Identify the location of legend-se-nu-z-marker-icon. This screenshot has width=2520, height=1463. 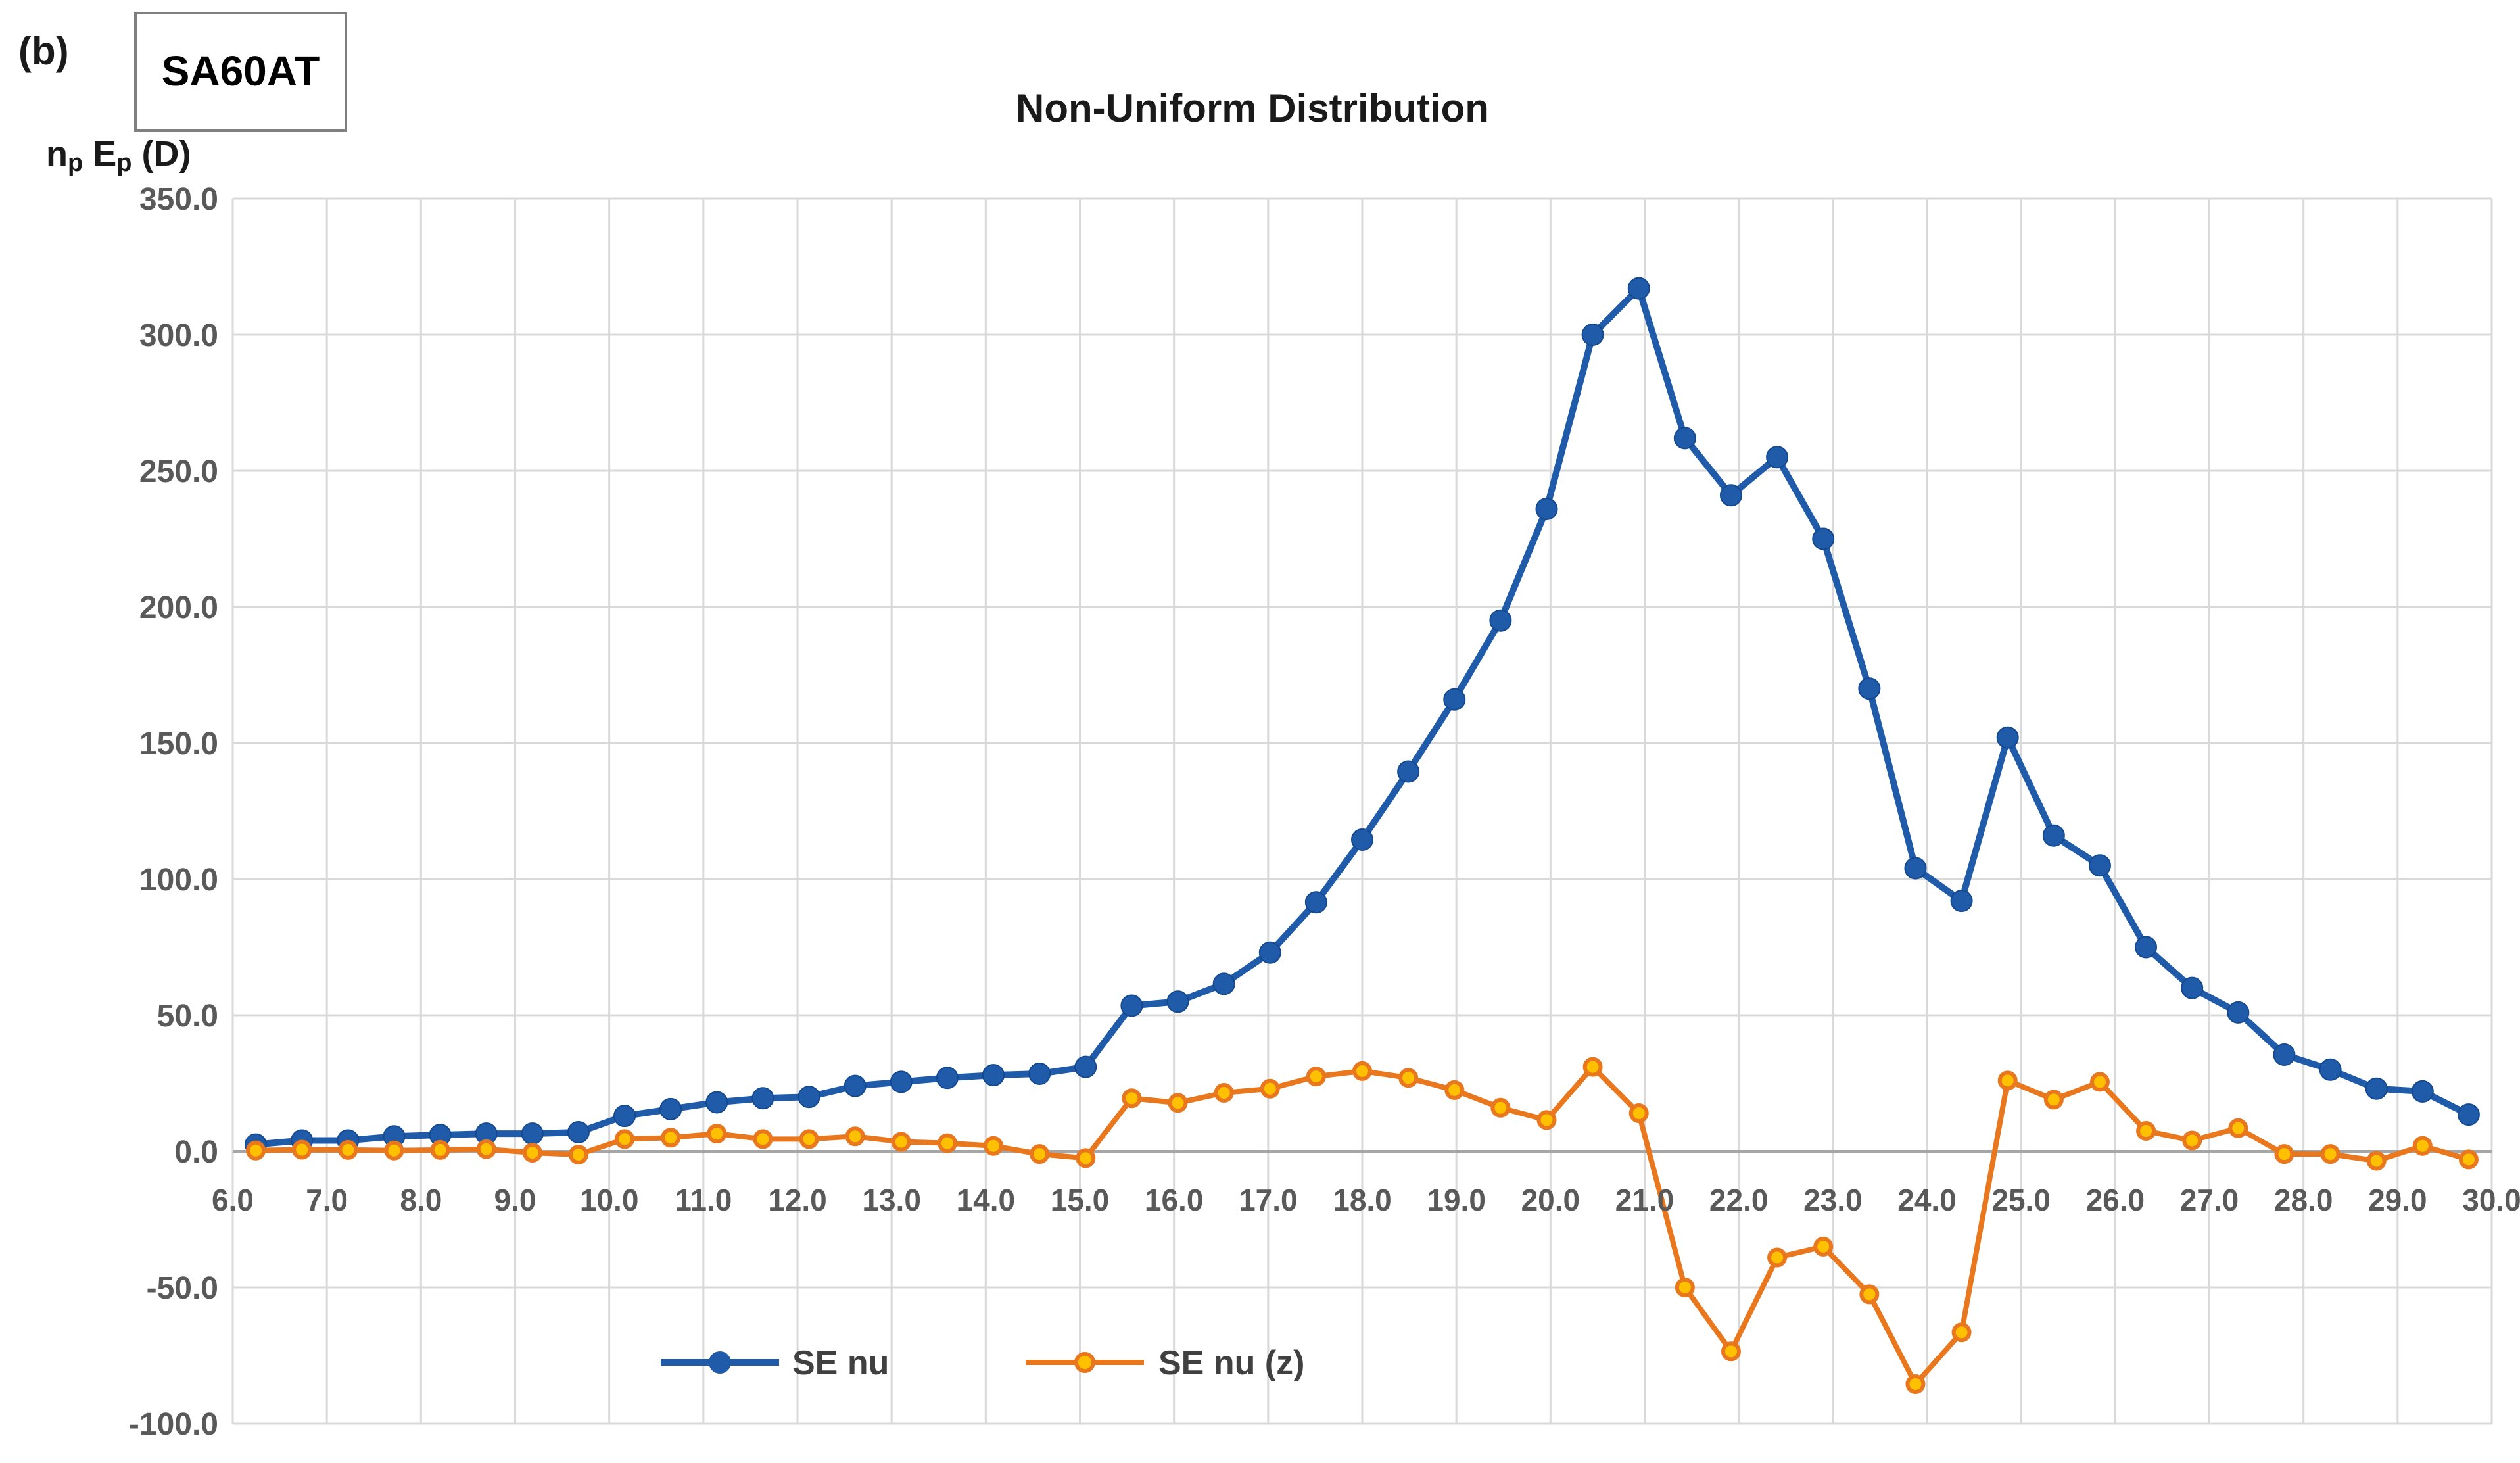
(1084, 1362).